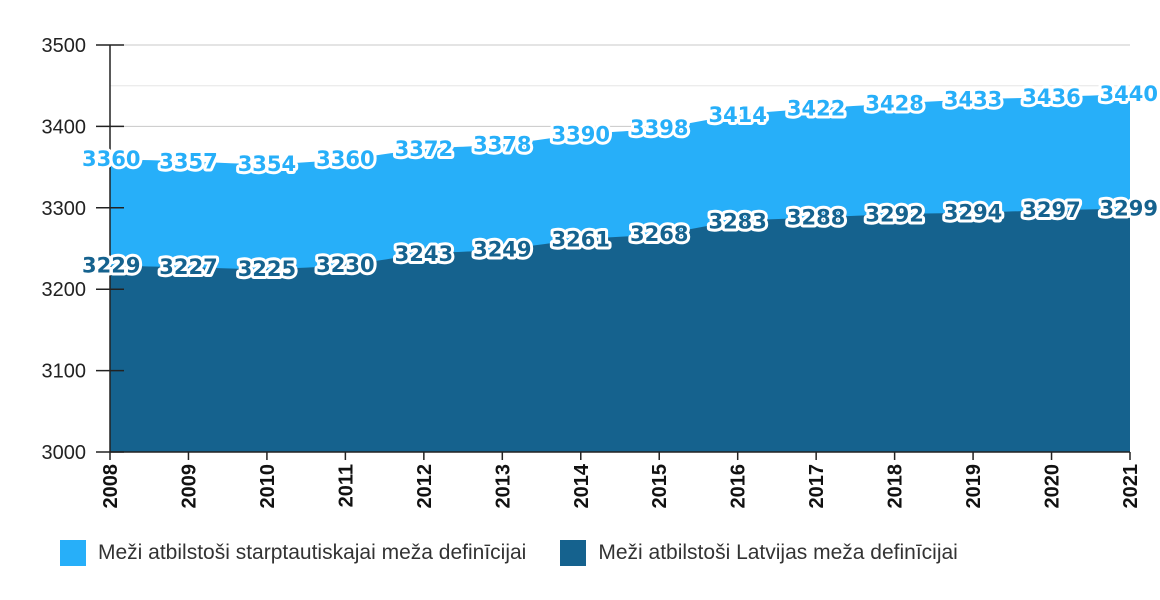  What do you see at coordinates (1129, 94) in the screenshot?
I see `data-label-0: 3440` at bounding box center [1129, 94].